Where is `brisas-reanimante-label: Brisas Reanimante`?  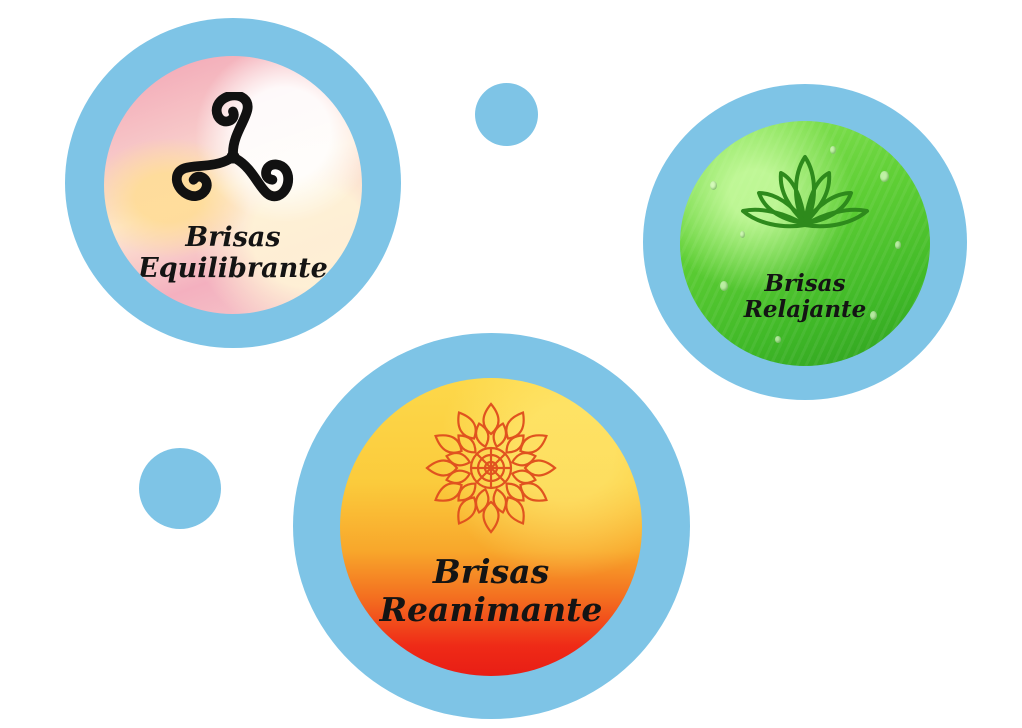 brisas-reanimante-label: Brisas Reanimante is located at coordinates (491, 591).